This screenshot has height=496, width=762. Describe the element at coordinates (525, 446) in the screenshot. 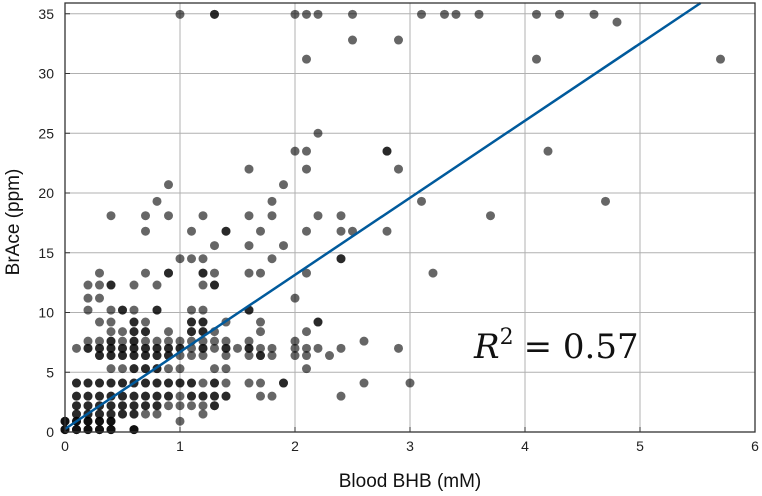

I see `x-tick-label: 4` at that location.